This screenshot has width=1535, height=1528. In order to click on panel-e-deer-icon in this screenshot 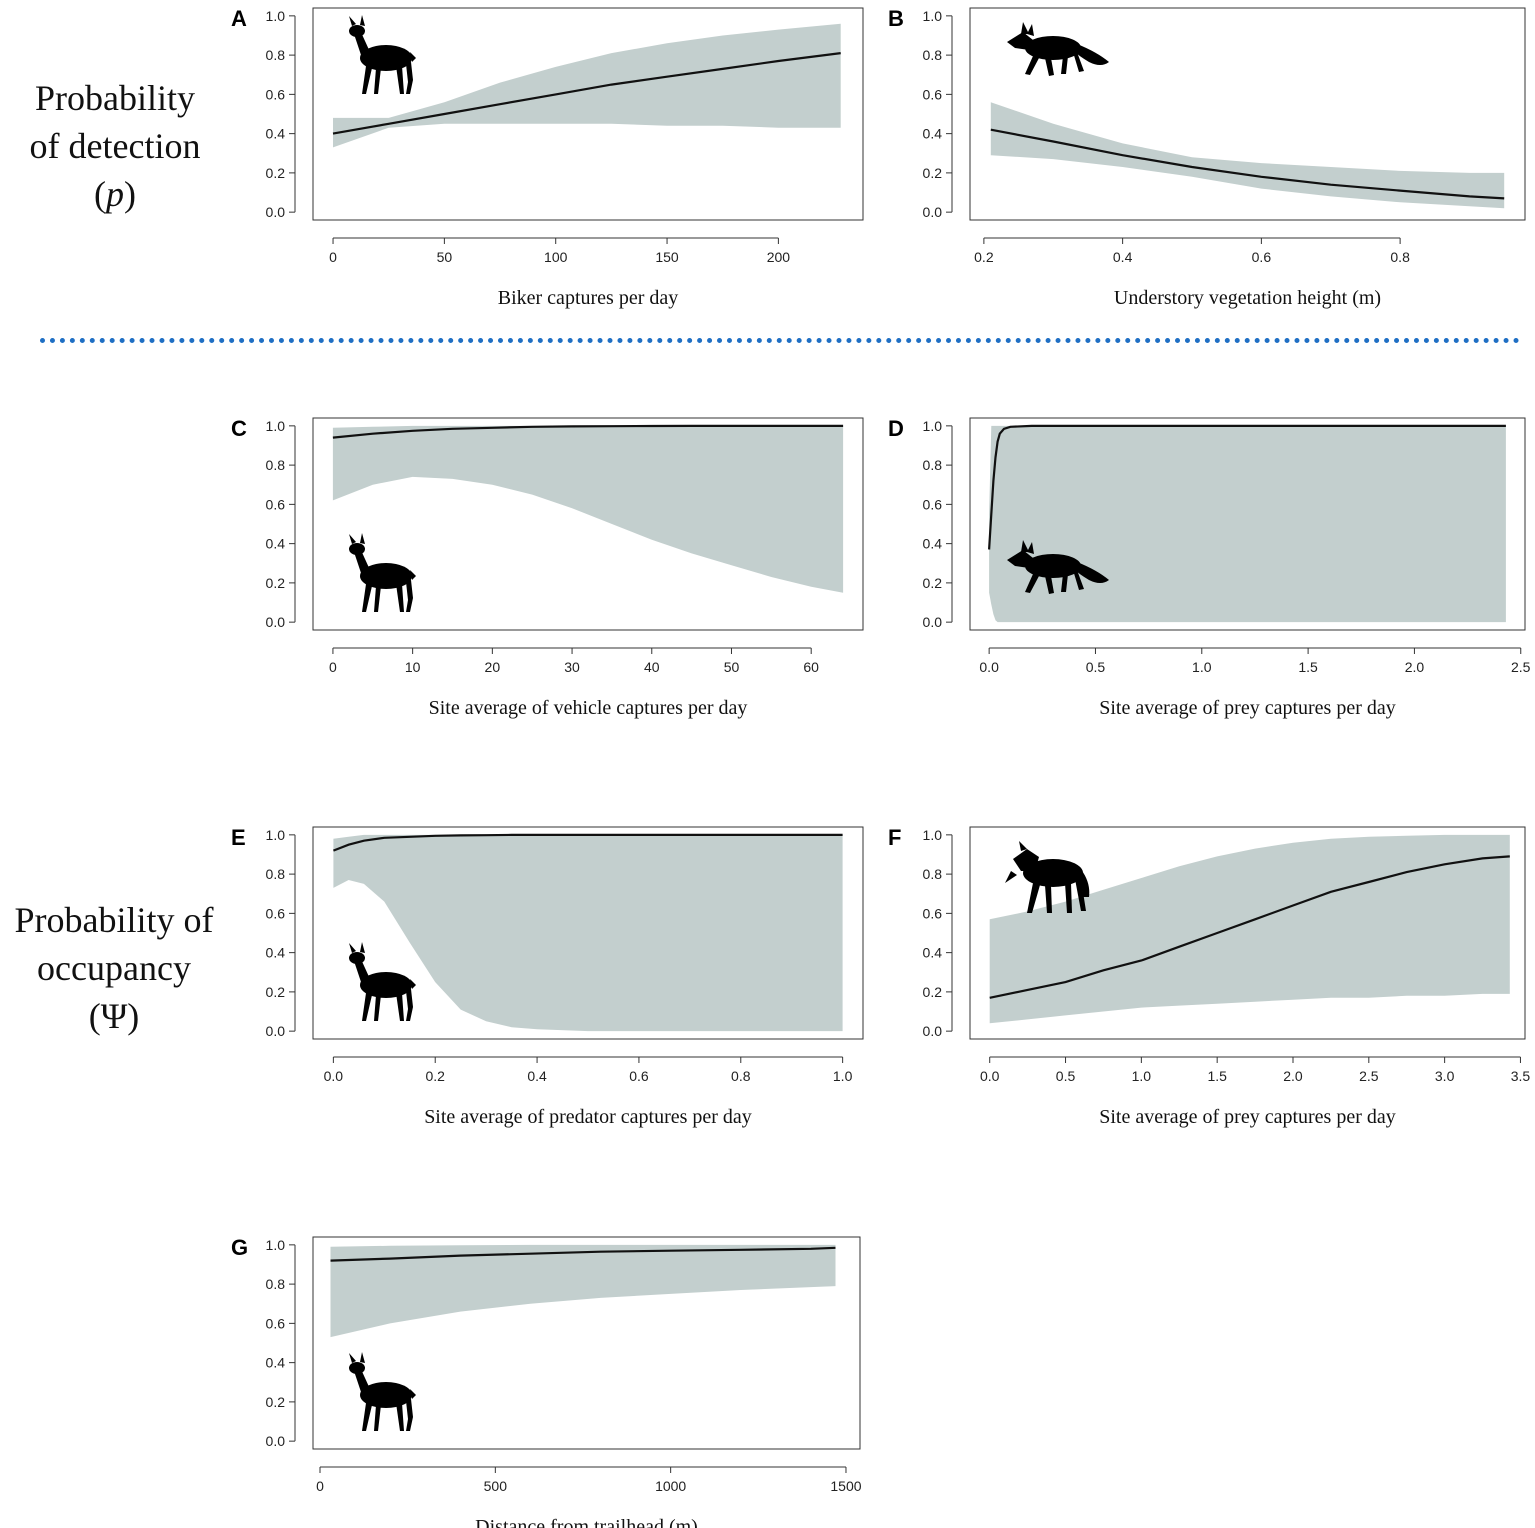, I will do `click(382, 981)`.